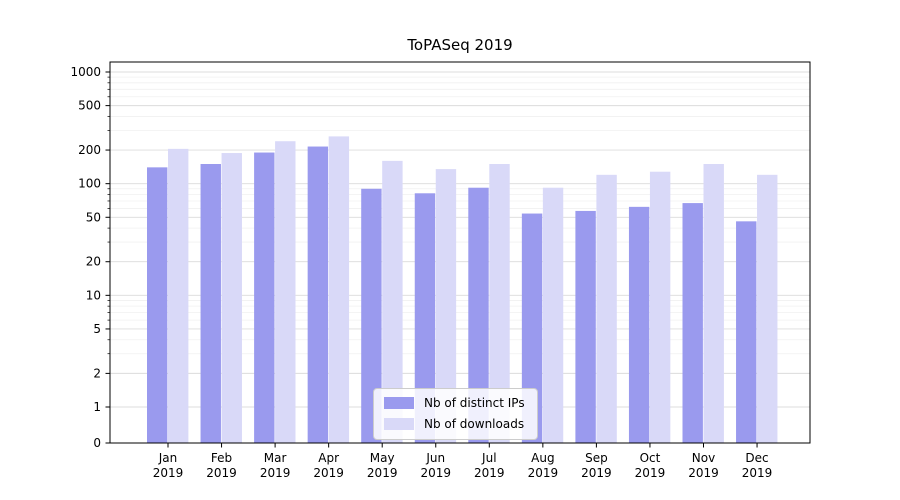 The width and height of the screenshot is (900, 500). I want to click on bar-distinct-ips-sep, so click(585, 326).